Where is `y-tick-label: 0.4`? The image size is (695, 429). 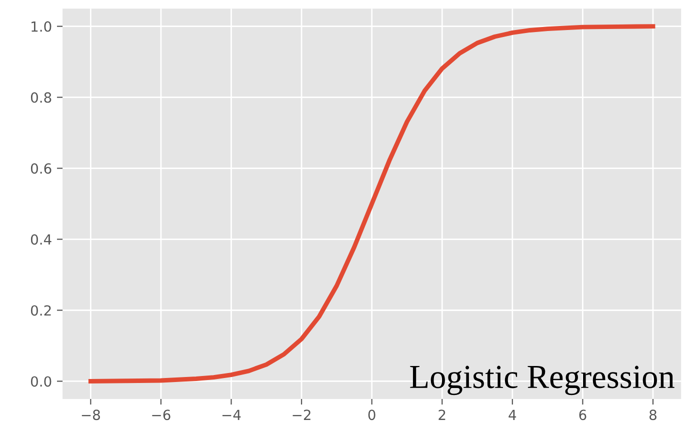 y-tick-label: 0.4 is located at coordinates (41, 239).